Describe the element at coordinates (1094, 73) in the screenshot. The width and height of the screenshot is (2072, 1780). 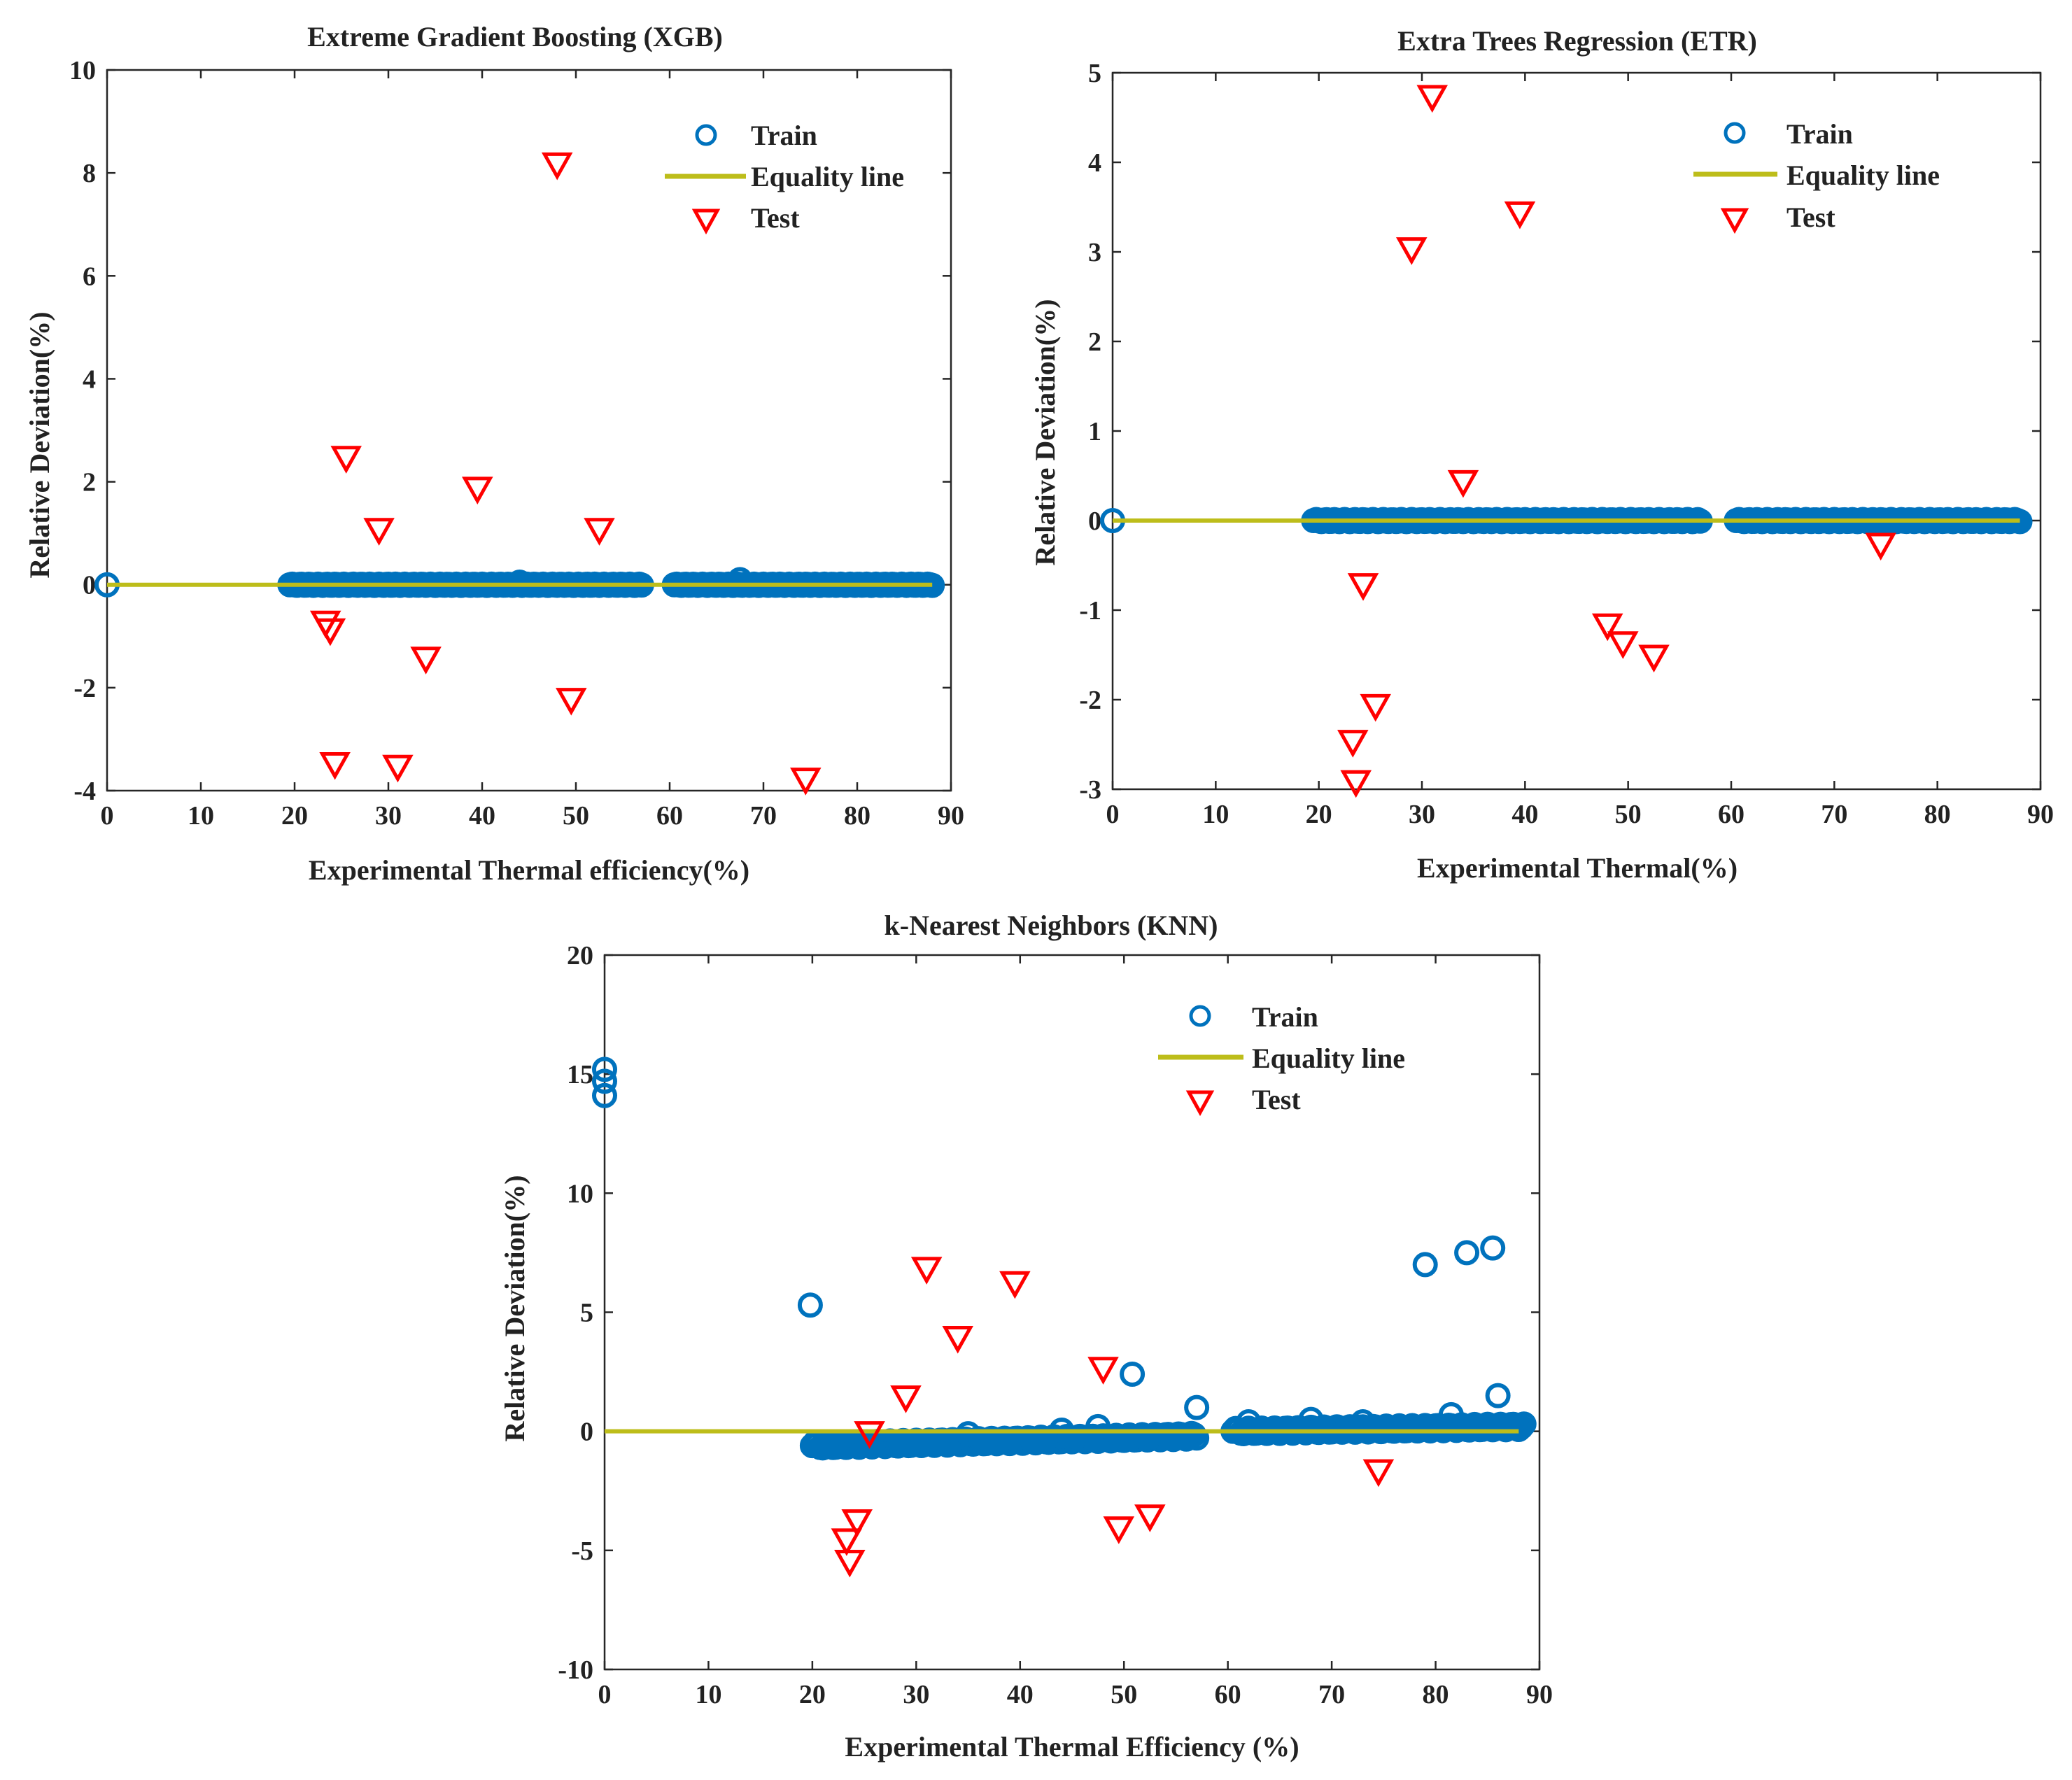
I see `etr-ytick-label: 5` at that location.